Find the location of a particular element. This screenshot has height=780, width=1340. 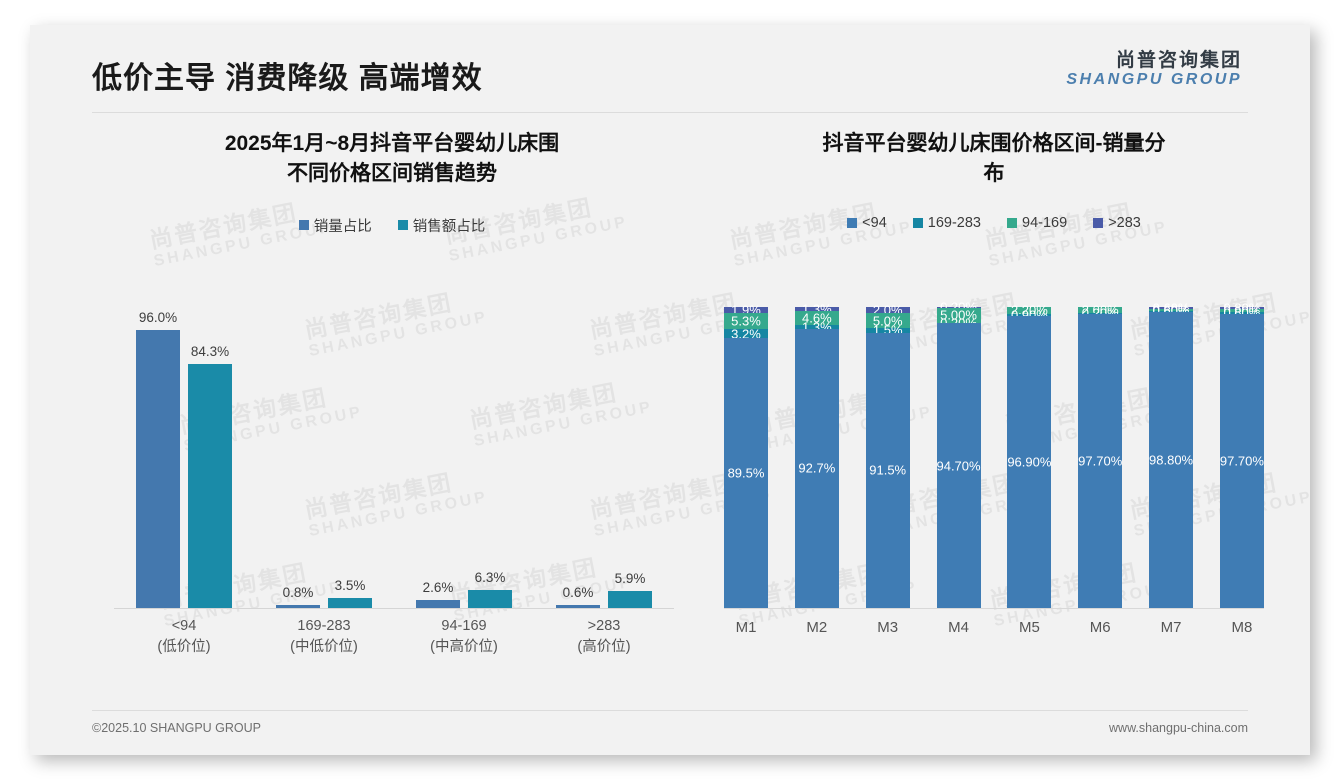

right-chart-category-label: M5 is located at coordinates (1029, 627).